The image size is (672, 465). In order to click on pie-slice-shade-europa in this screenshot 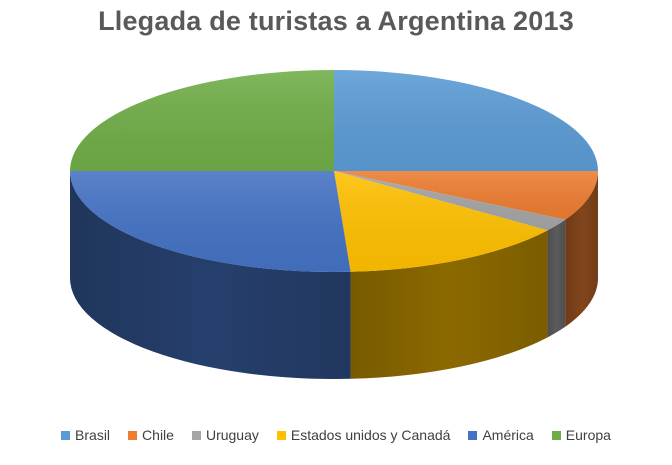, I will do `click(202, 120)`.